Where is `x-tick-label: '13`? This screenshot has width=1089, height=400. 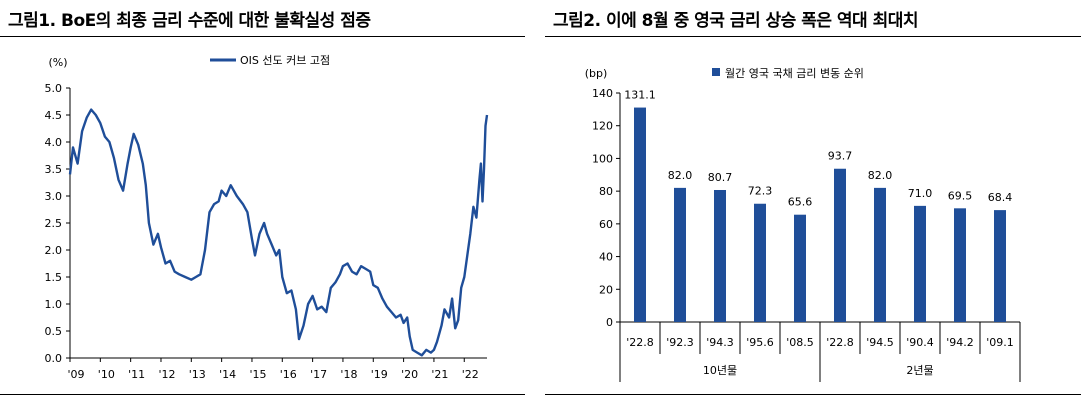 x-tick-label: '13 is located at coordinates (197, 374).